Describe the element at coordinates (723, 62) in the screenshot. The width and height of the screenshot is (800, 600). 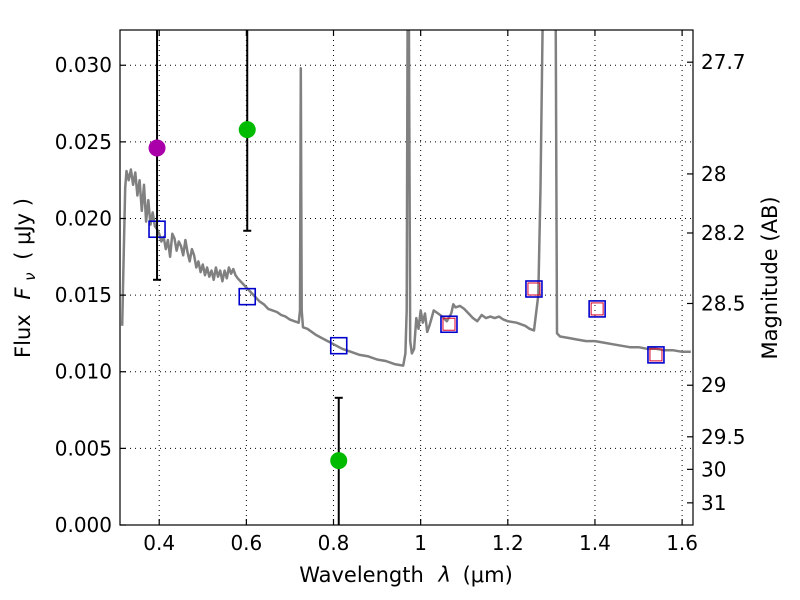
I see `y2-tick-label: 27.7` at that location.